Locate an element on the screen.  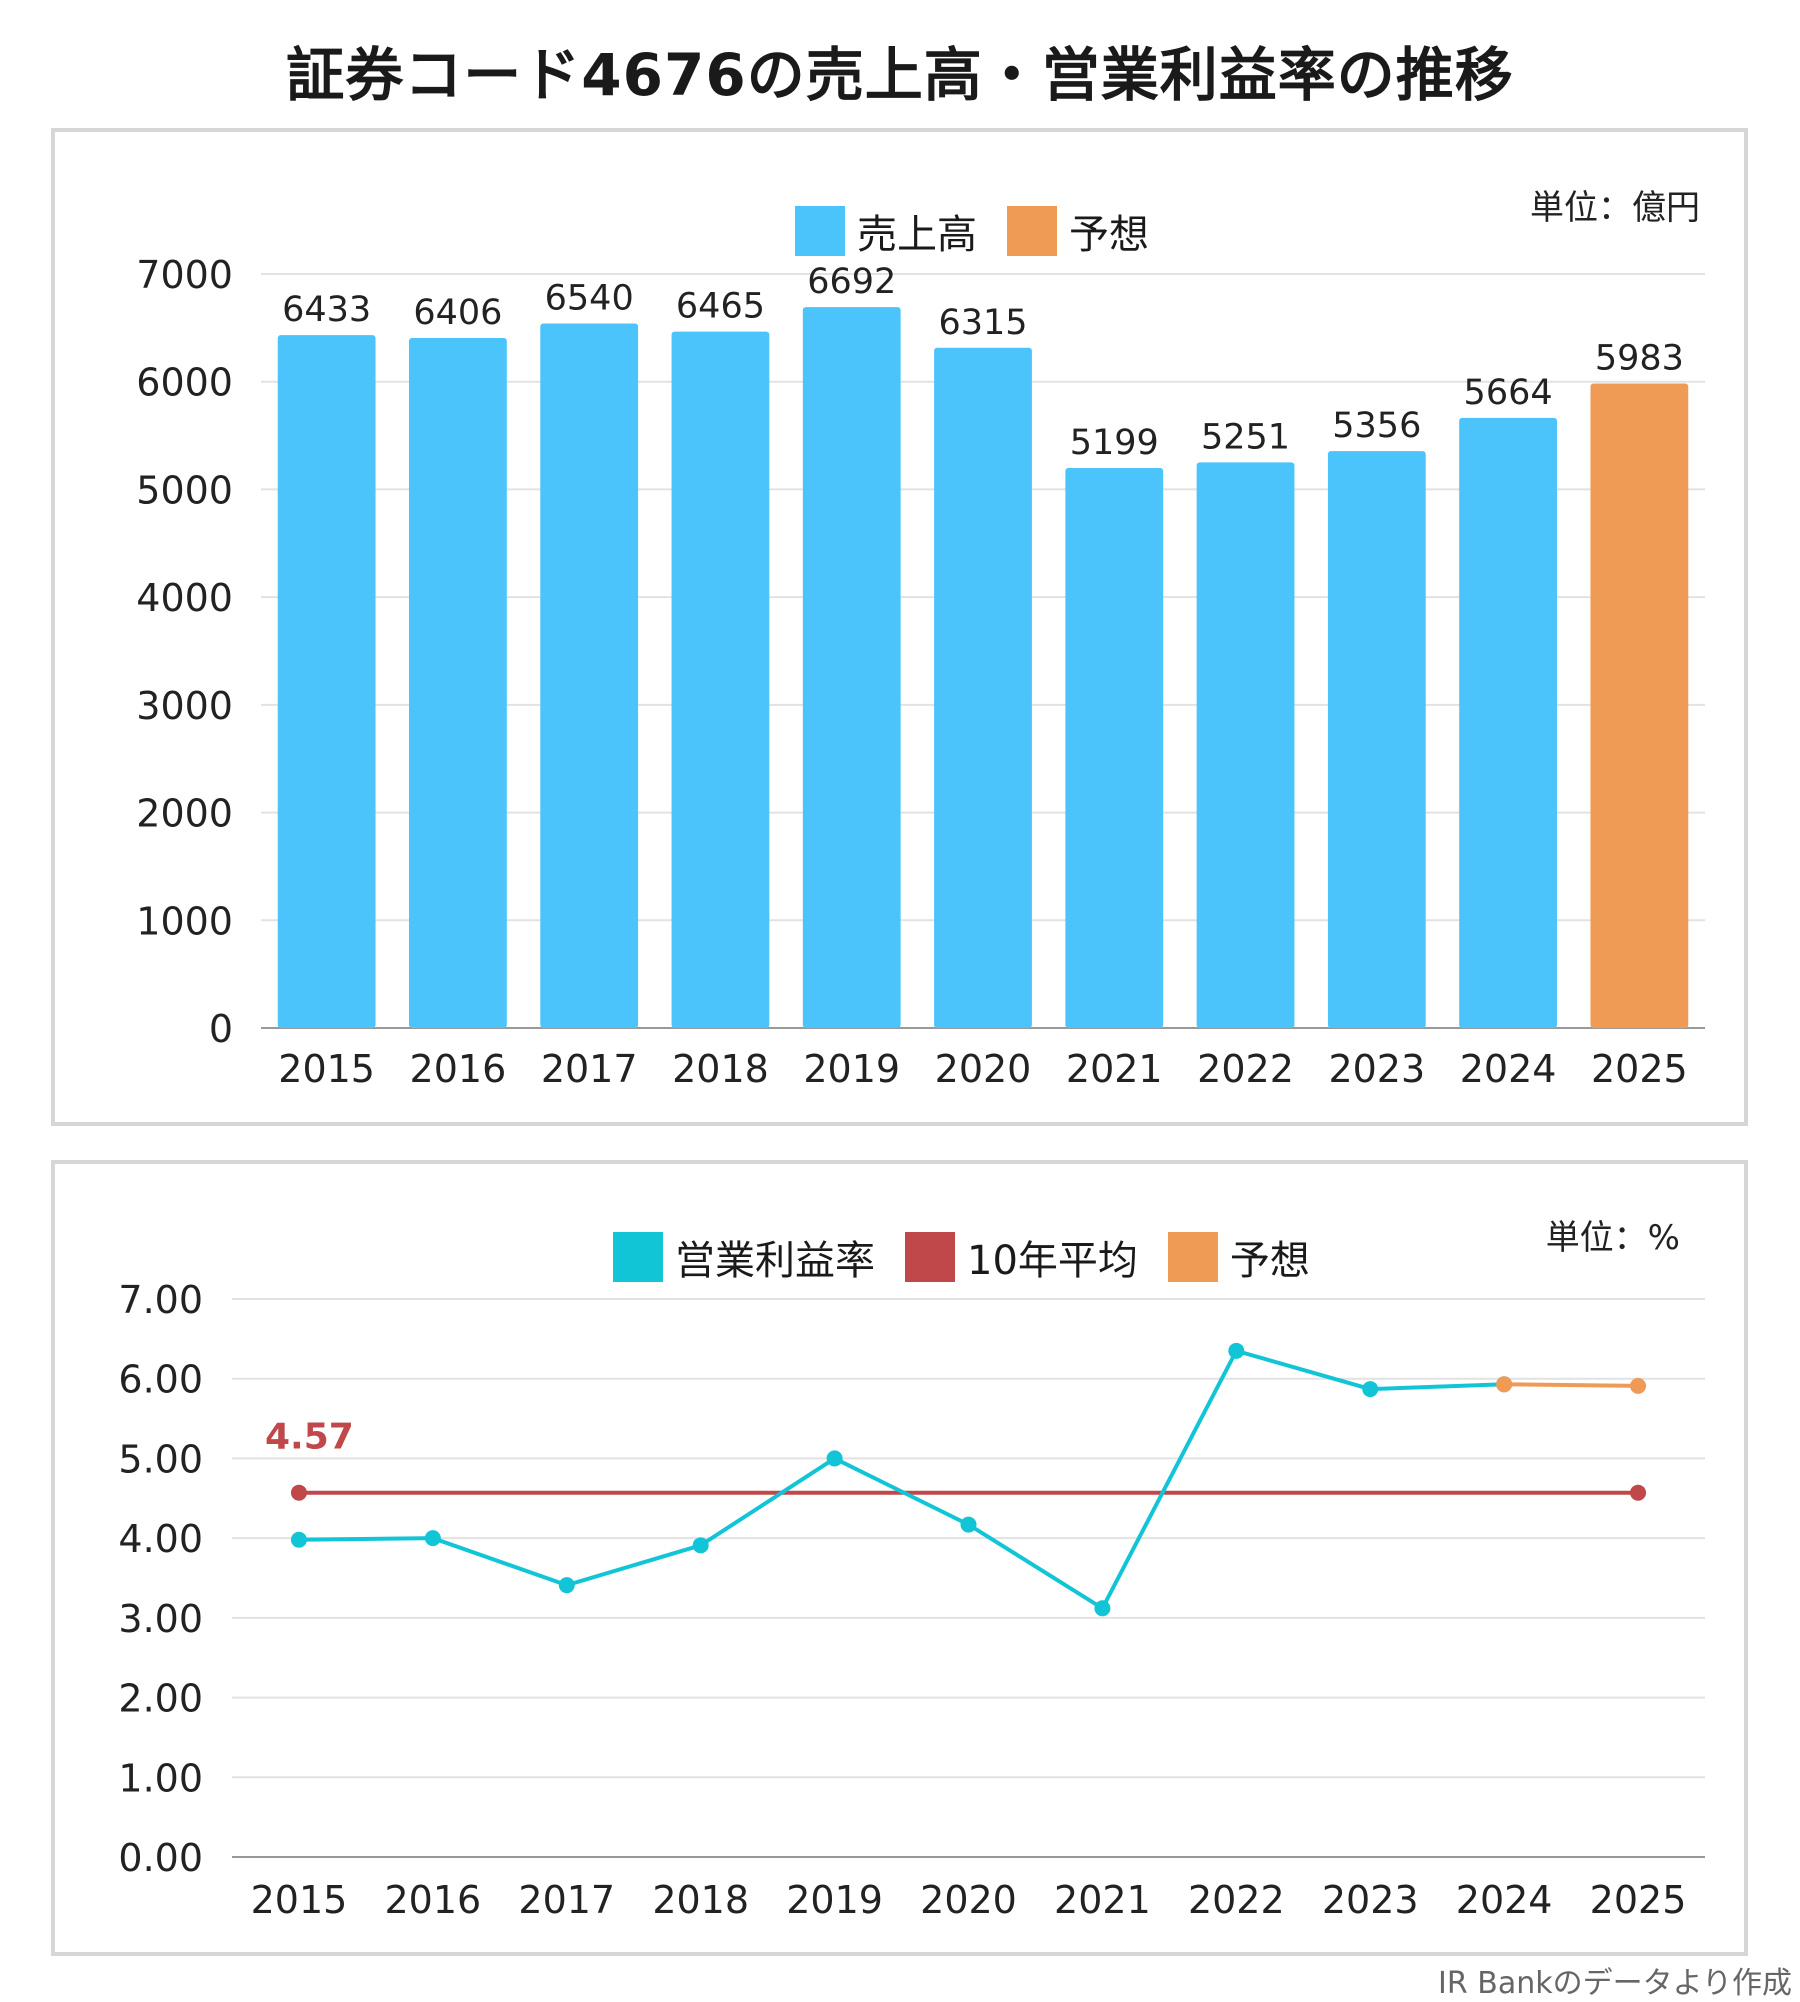
y-tick-label: 4.00 is located at coordinates (160, 1539).